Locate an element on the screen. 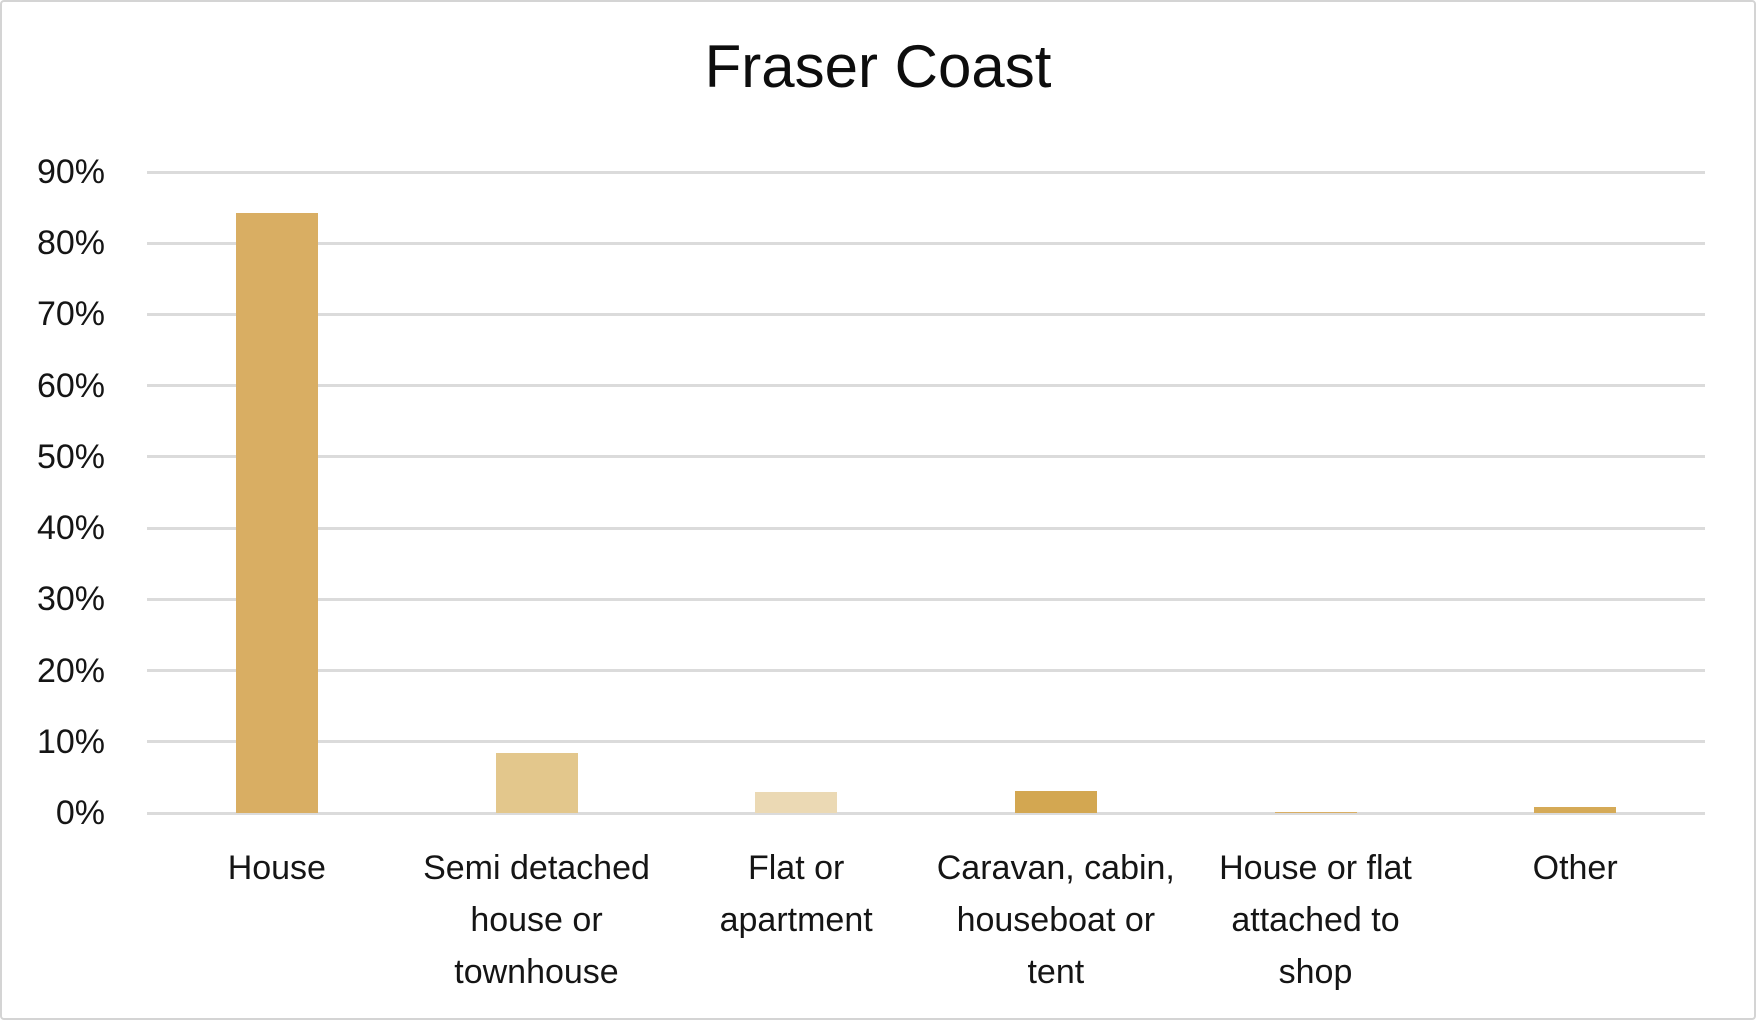 This screenshot has width=1756, height=1020. y-tick-label: 30% is located at coordinates (70, 599).